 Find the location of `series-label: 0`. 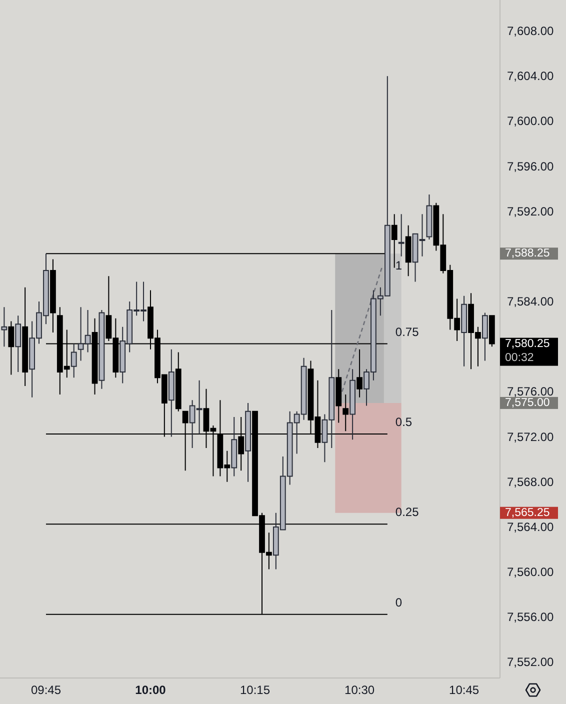

series-label: 0 is located at coordinates (398, 602).